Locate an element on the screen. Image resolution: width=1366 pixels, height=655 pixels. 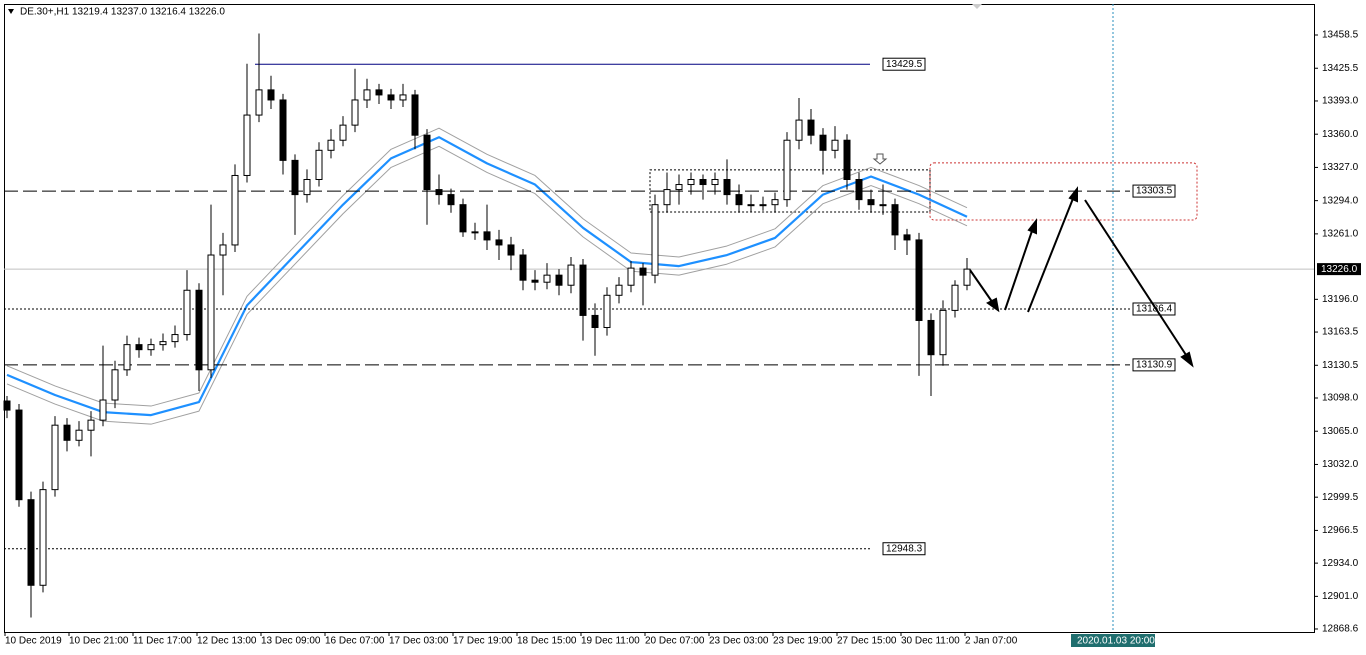
y-tick-label: 13130.5 is located at coordinates (1340, 365).